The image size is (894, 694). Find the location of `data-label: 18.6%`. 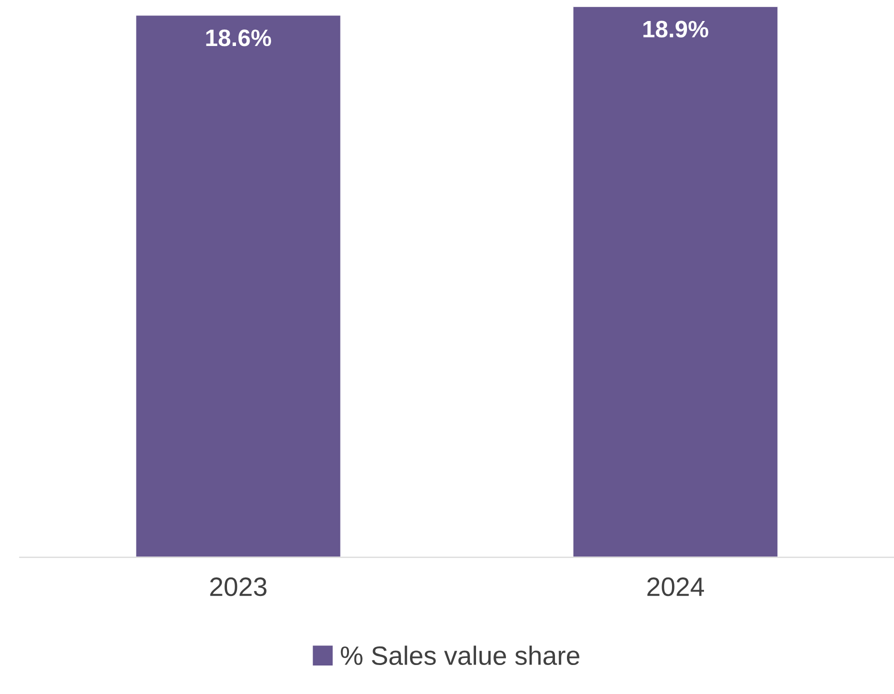

data-label: 18.6% is located at coordinates (239, 38).